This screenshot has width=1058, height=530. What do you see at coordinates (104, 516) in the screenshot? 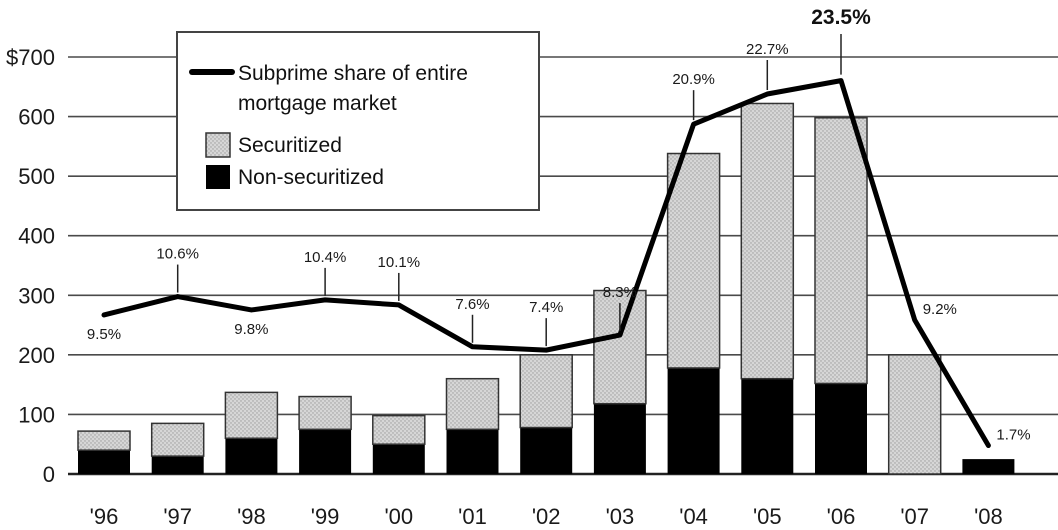
I see `x-tick-label: '96` at bounding box center [104, 516].